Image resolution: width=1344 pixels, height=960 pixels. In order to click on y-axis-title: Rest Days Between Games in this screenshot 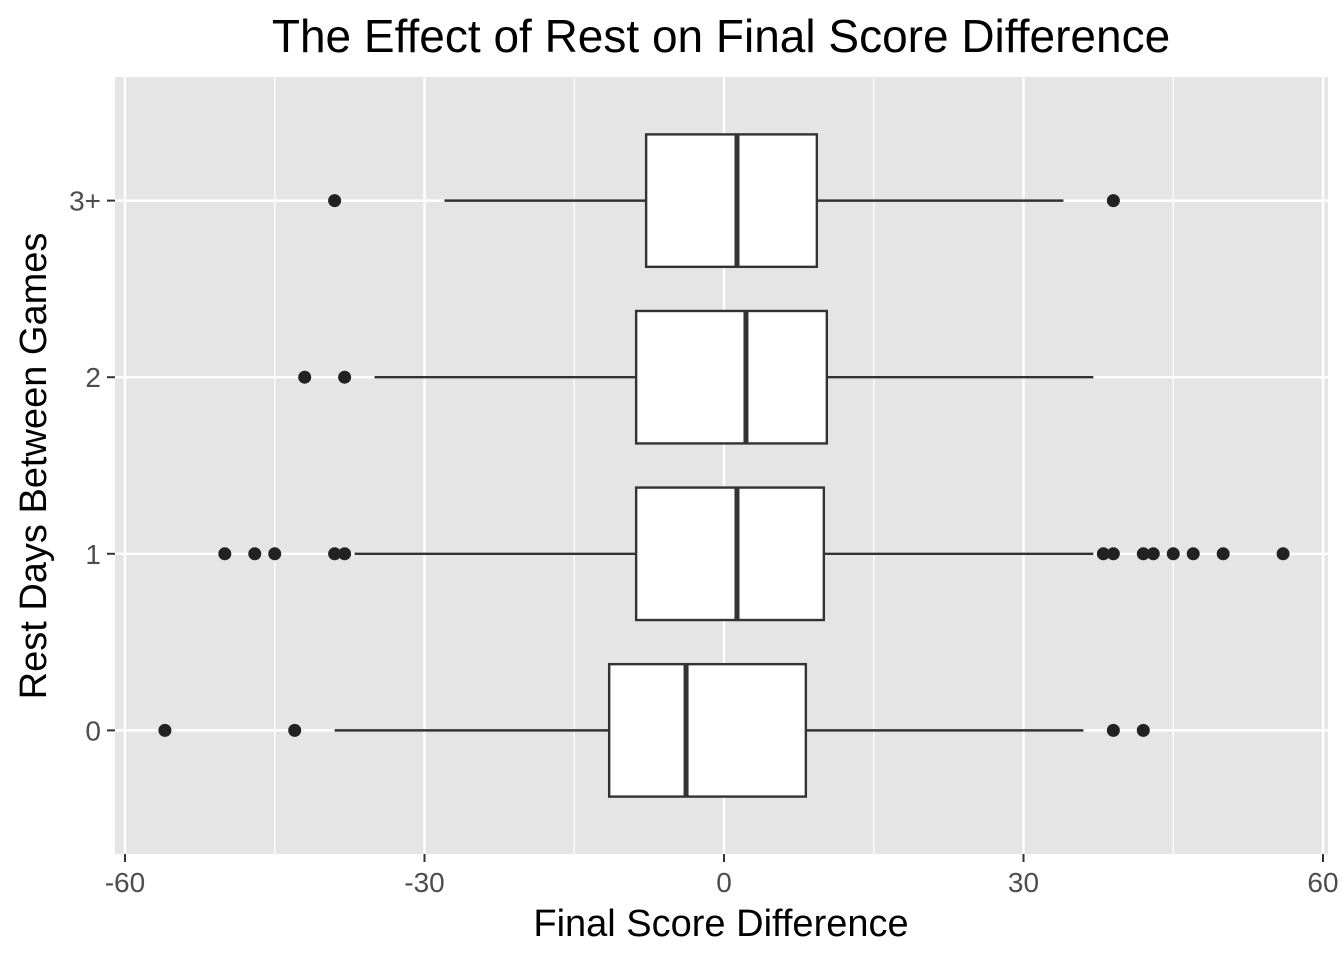, I will do `click(34, 466)`.